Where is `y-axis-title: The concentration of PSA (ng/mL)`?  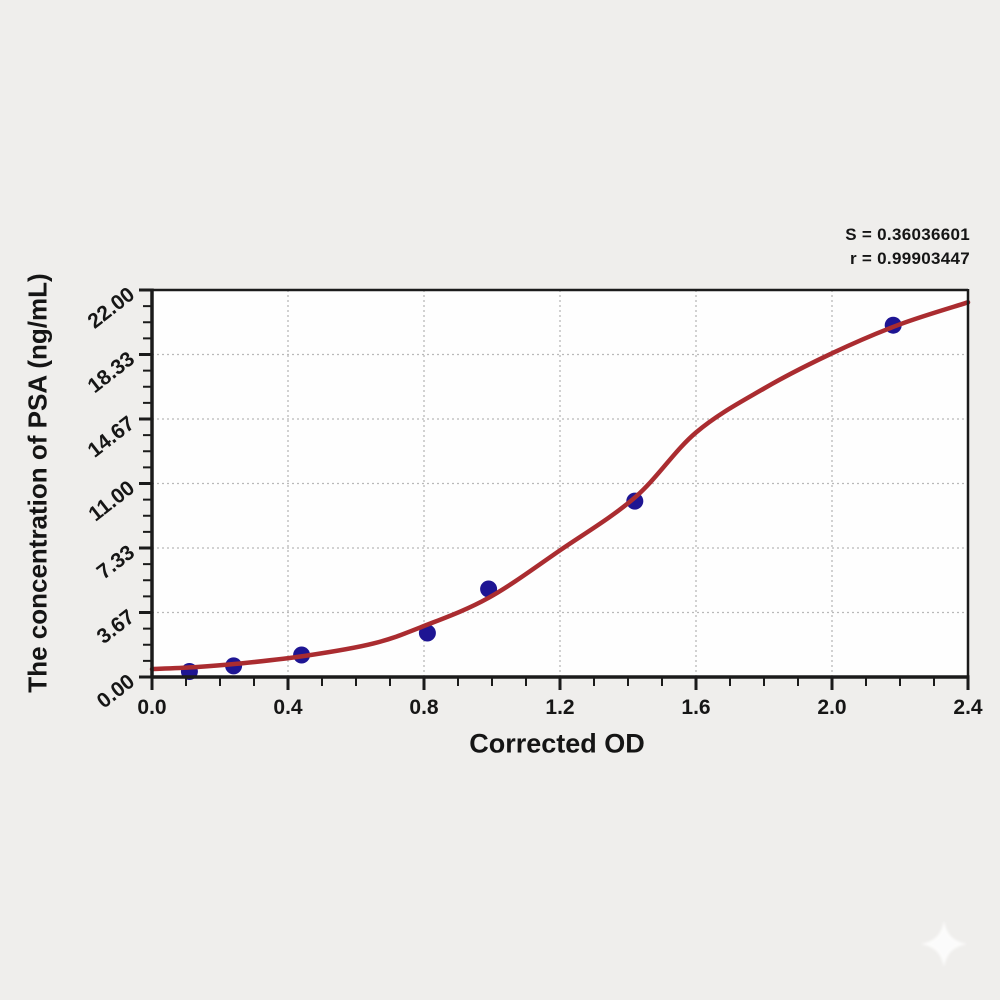 y-axis-title: The concentration of PSA (ng/mL) is located at coordinates (37, 483).